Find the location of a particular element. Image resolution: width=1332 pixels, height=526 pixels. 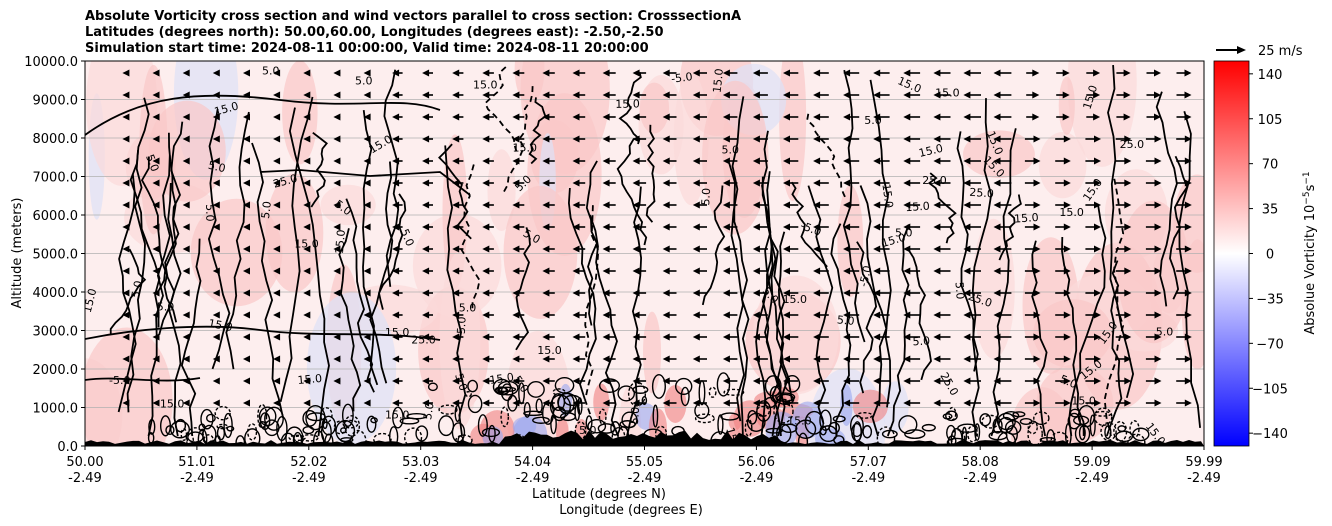

vorticity-patch is located at coordinates (870, 406).